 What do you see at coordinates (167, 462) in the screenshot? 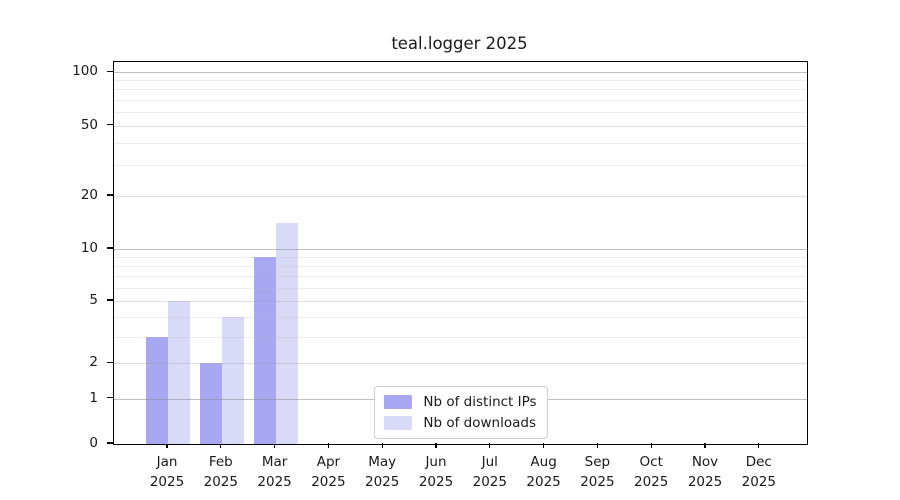
I see `x-axis-month-jan: Jan` at bounding box center [167, 462].